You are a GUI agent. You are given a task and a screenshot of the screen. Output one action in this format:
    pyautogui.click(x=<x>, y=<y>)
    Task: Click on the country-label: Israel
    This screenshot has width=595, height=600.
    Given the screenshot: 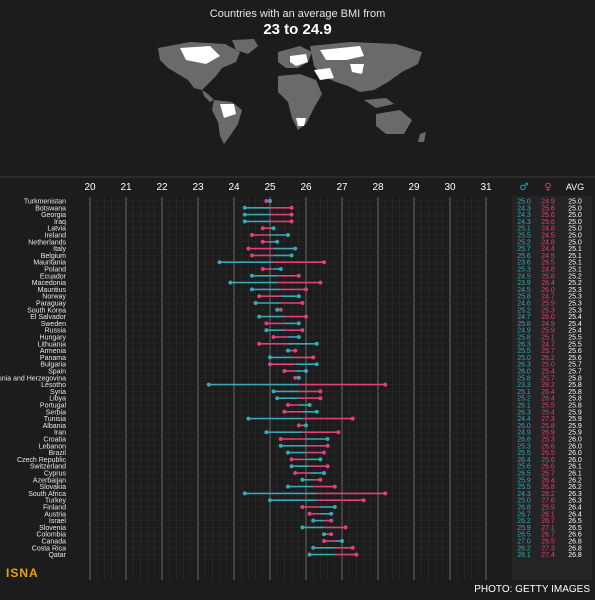 What is the action you would take?
    pyautogui.click(x=58, y=521)
    